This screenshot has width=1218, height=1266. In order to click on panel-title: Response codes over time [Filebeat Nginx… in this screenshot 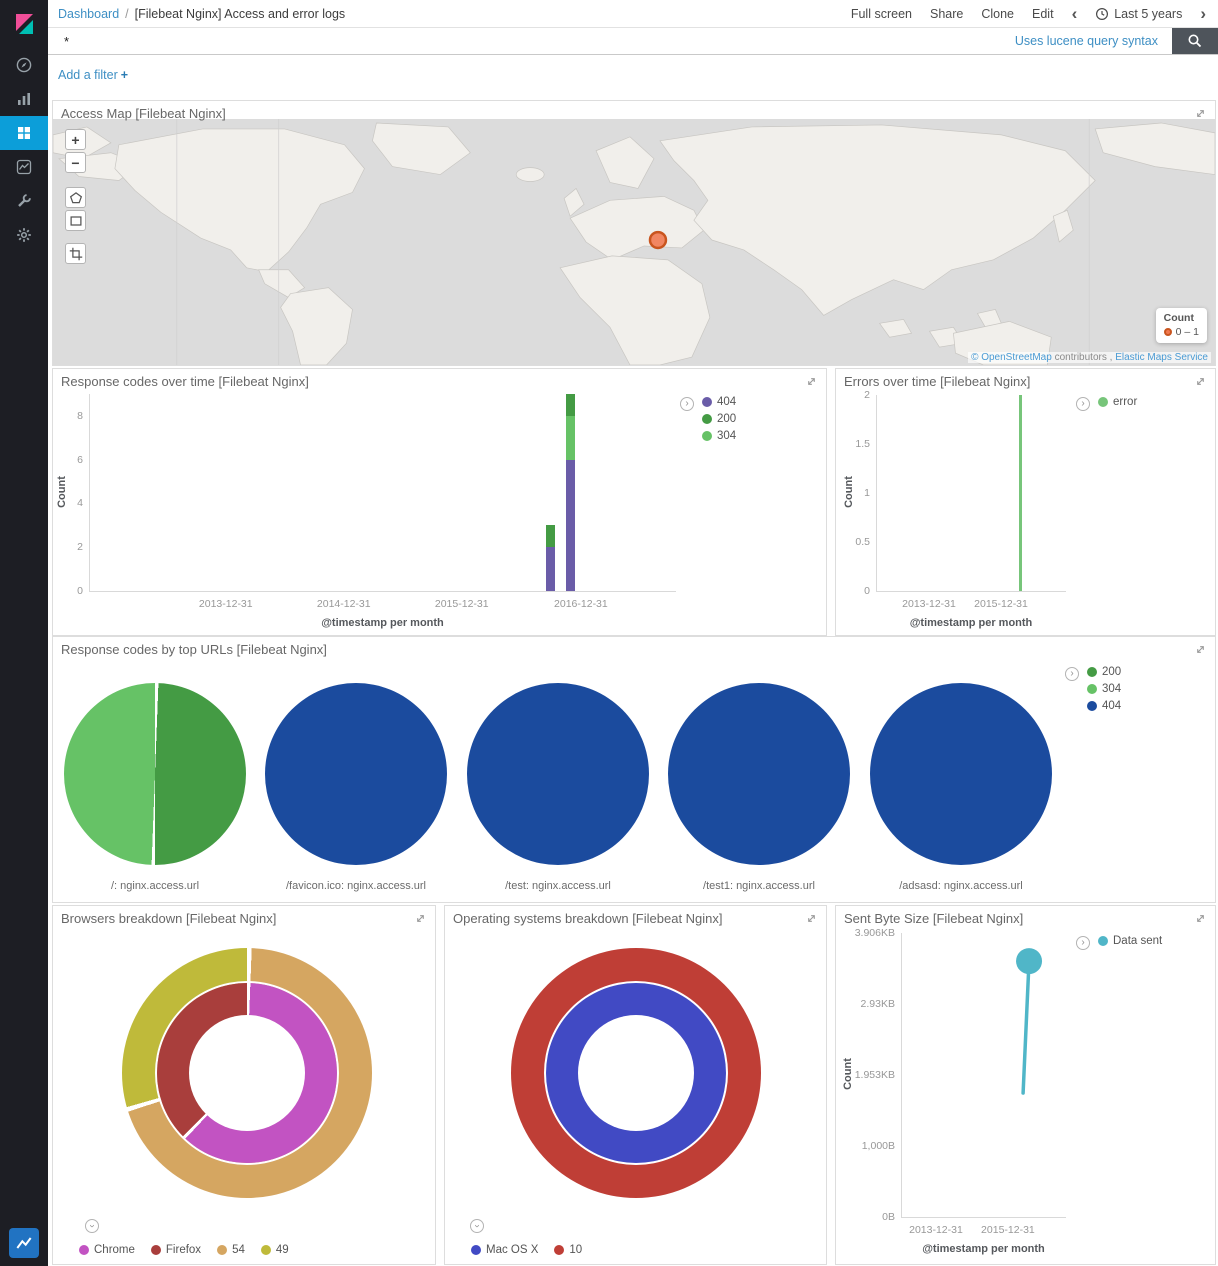, I will do `click(185, 381)`.